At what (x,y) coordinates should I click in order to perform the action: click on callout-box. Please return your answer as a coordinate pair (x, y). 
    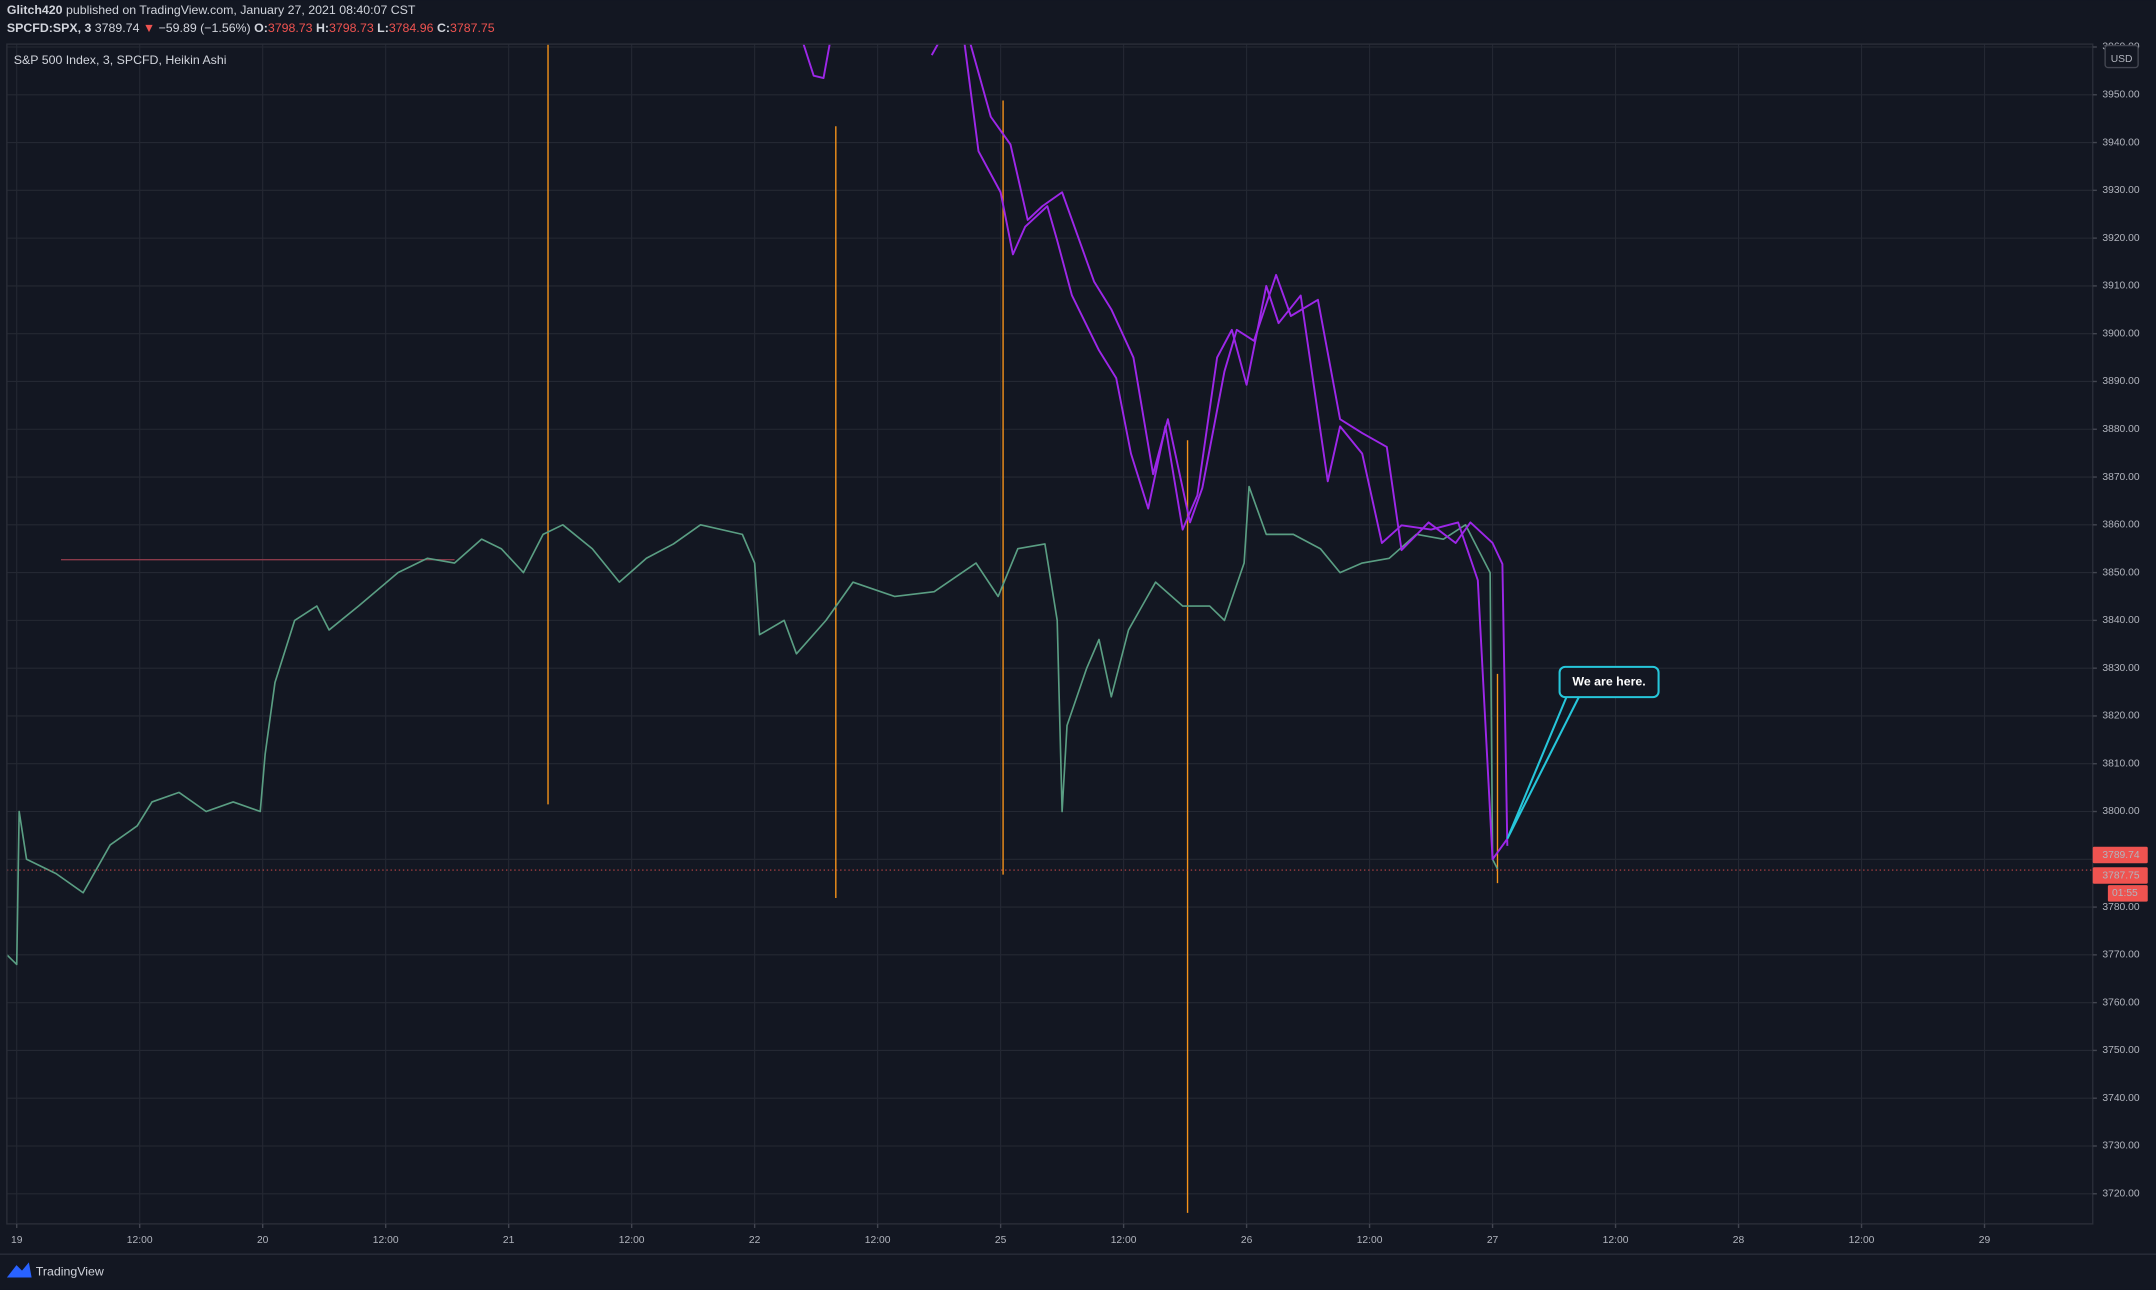
    Looking at the image, I should click on (1609, 682).